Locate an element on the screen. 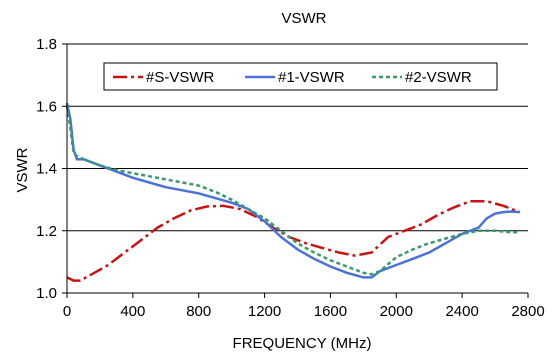 The height and width of the screenshot is (353, 558). legend: #S-VSWR #1-VSWR #2-VSWR is located at coordinates (300, 76).